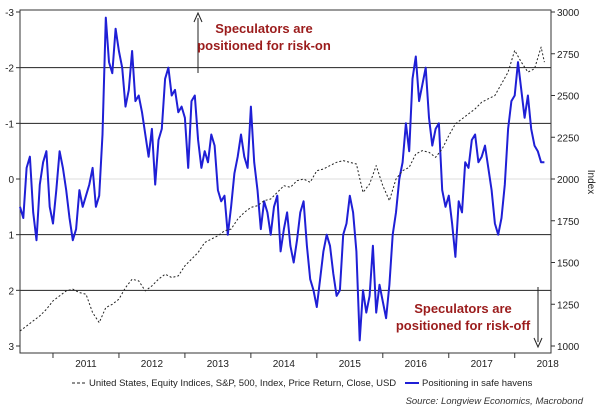 This screenshot has width=604, height=414. Describe the element at coordinates (463, 308) in the screenshot. I see `risk-off-annotation-line1: Speculators are` at that location.